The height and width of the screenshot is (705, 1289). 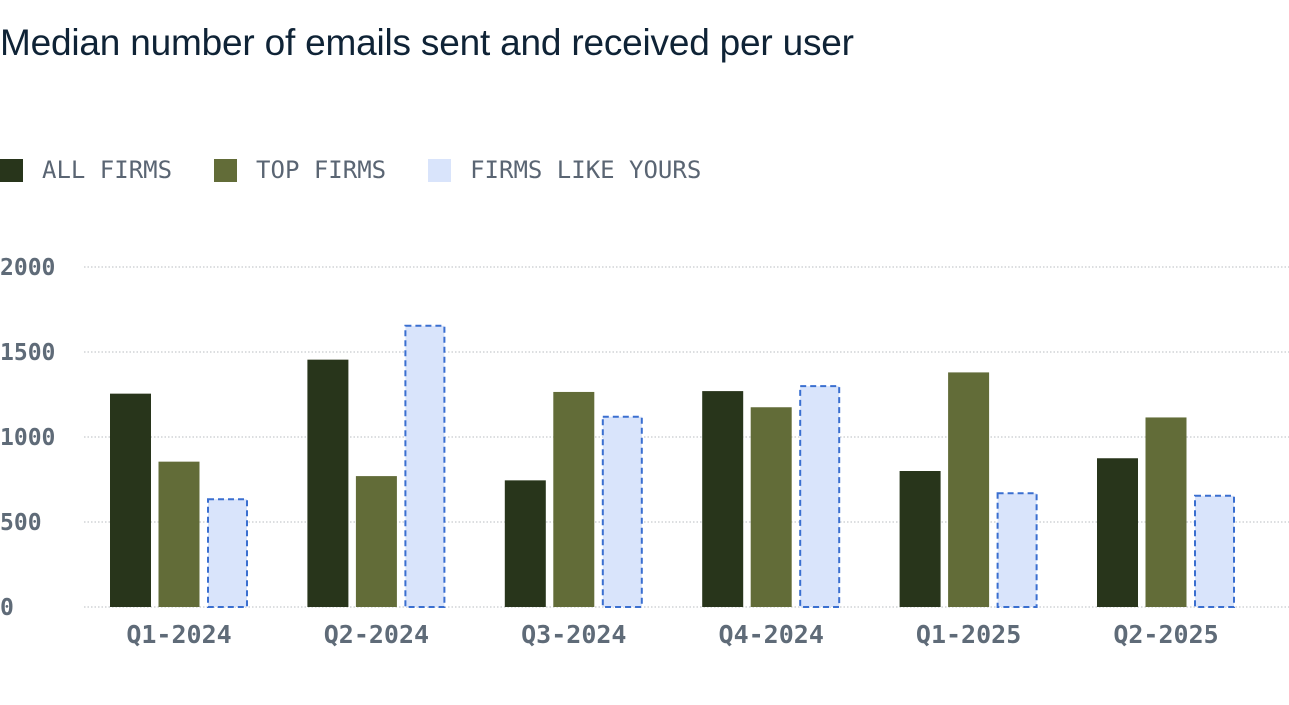 What do you see at coordinates (107, 170) in the screenshot?
I see `legend-label-all-firms: ALL FIRMS` at bounding box center [107, 170].